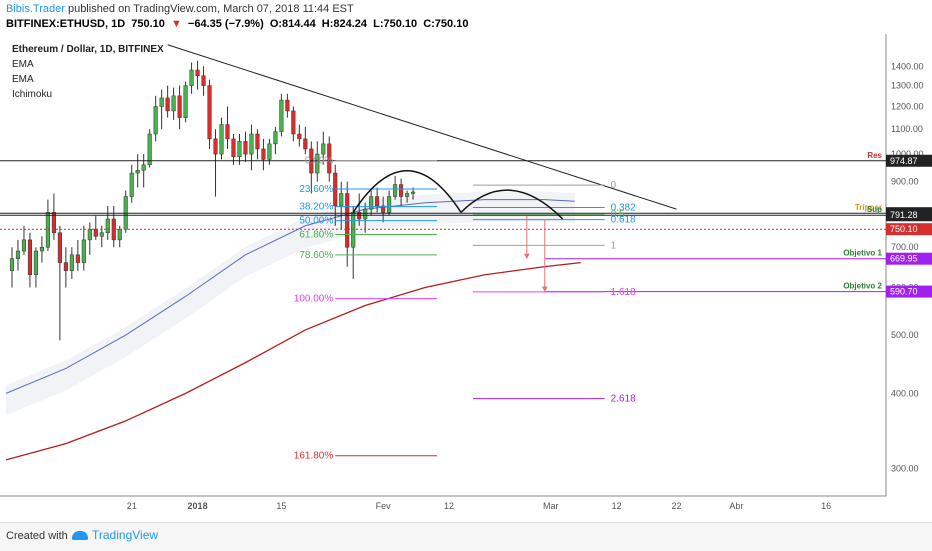  What do you see at coordinates (907, 129) in the screenshot?
I see `price-tick-label: 1100.00` at bounding box center [907, 129].